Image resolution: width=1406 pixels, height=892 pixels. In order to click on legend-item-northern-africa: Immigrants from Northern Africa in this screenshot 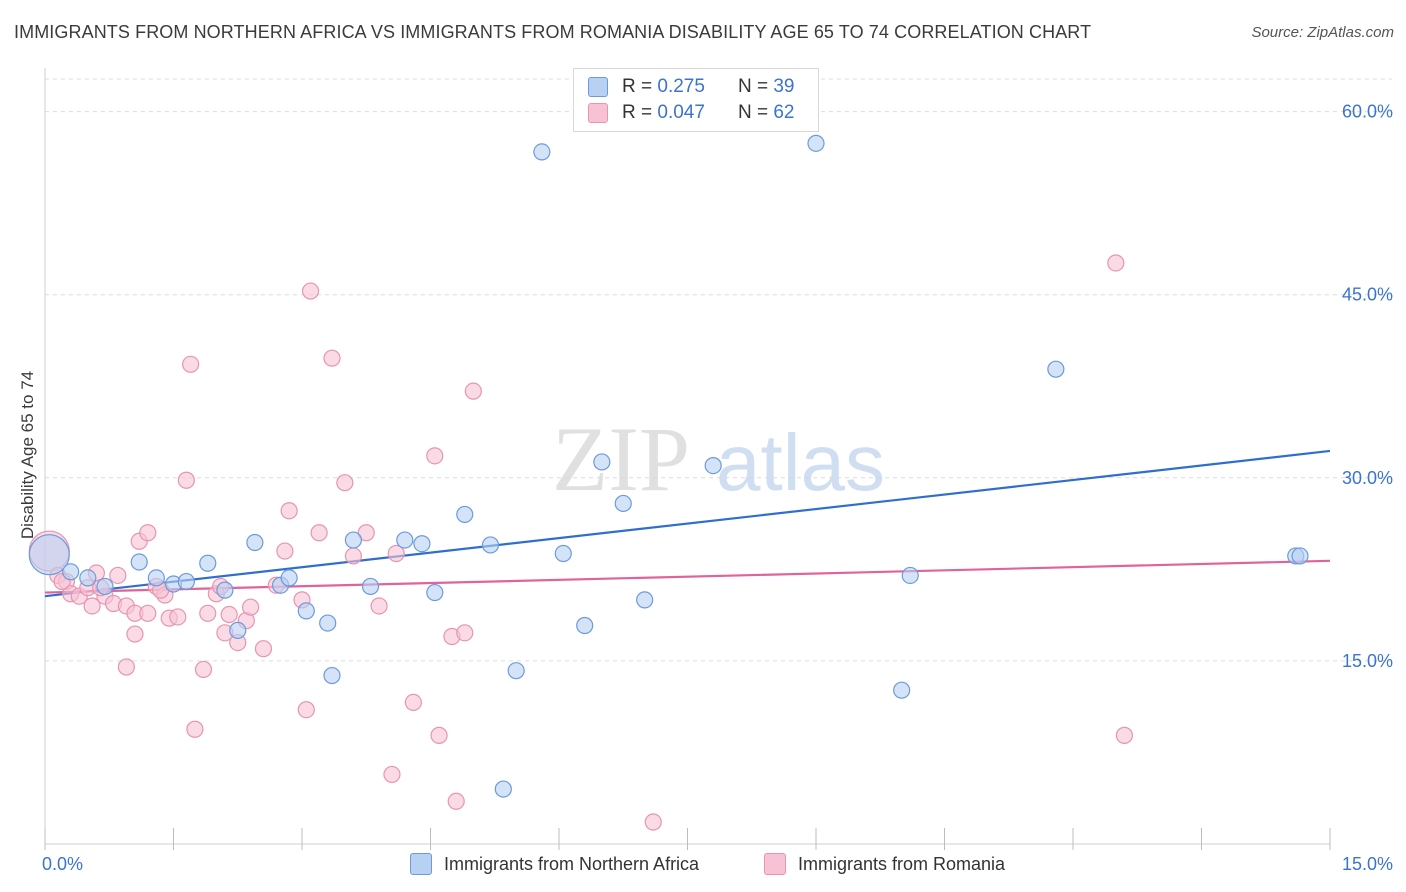, I will do `click(554, 864)`.